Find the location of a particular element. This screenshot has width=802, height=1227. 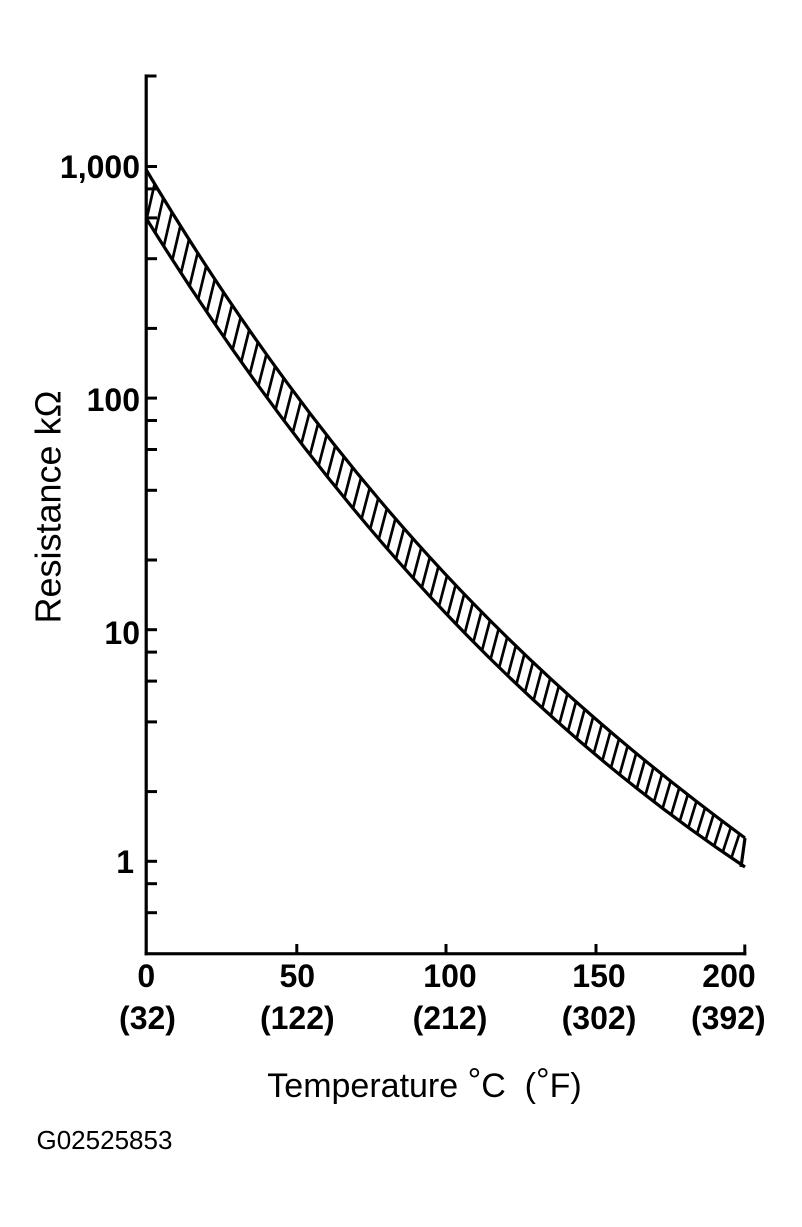

svg-text: G02525853 is located at coordinates (105, 1140).